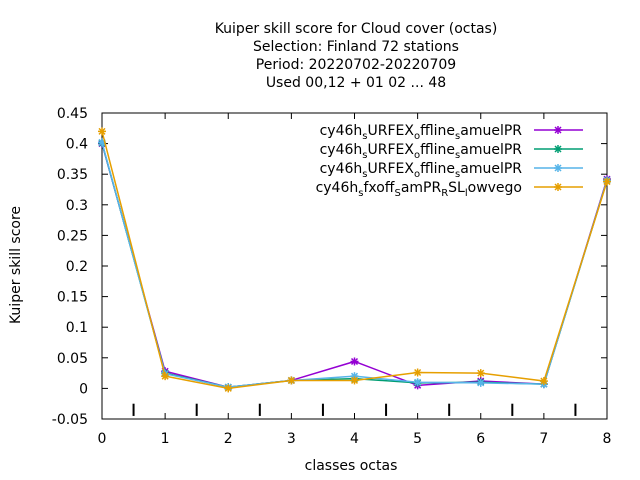 The width and height of the screenshot is (640, 480). Describe the element at coordinates (77, 328) in the screenshot. I see `y-tick-label: 0.1` at that location.